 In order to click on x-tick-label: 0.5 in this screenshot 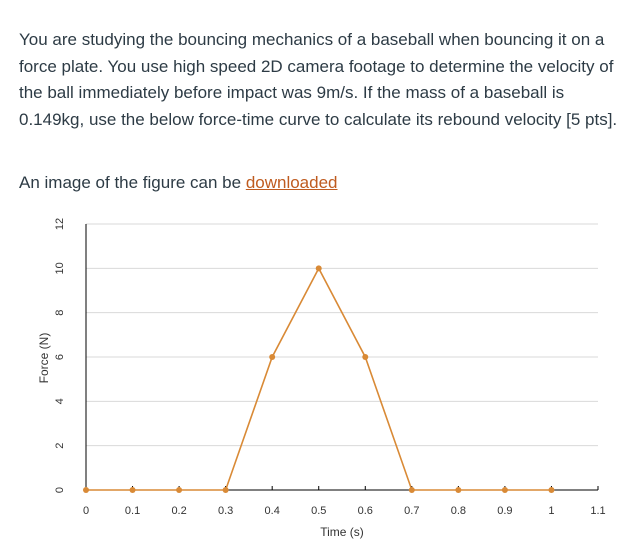, I will do `click(318, 511)`.